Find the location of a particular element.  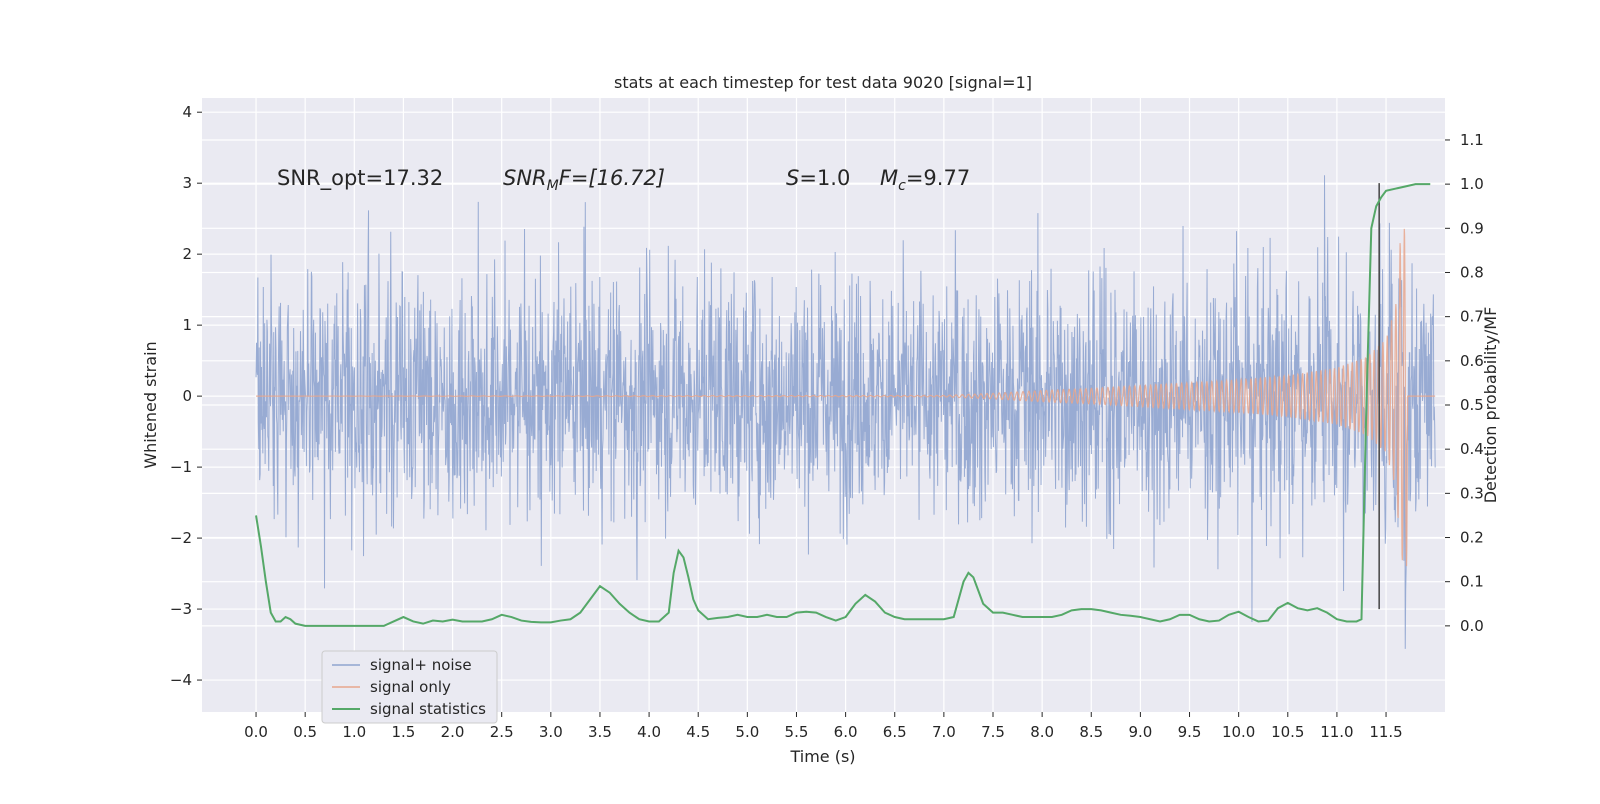

annotation-mc-rest: =9.77 is located at coordinates (938, 178).